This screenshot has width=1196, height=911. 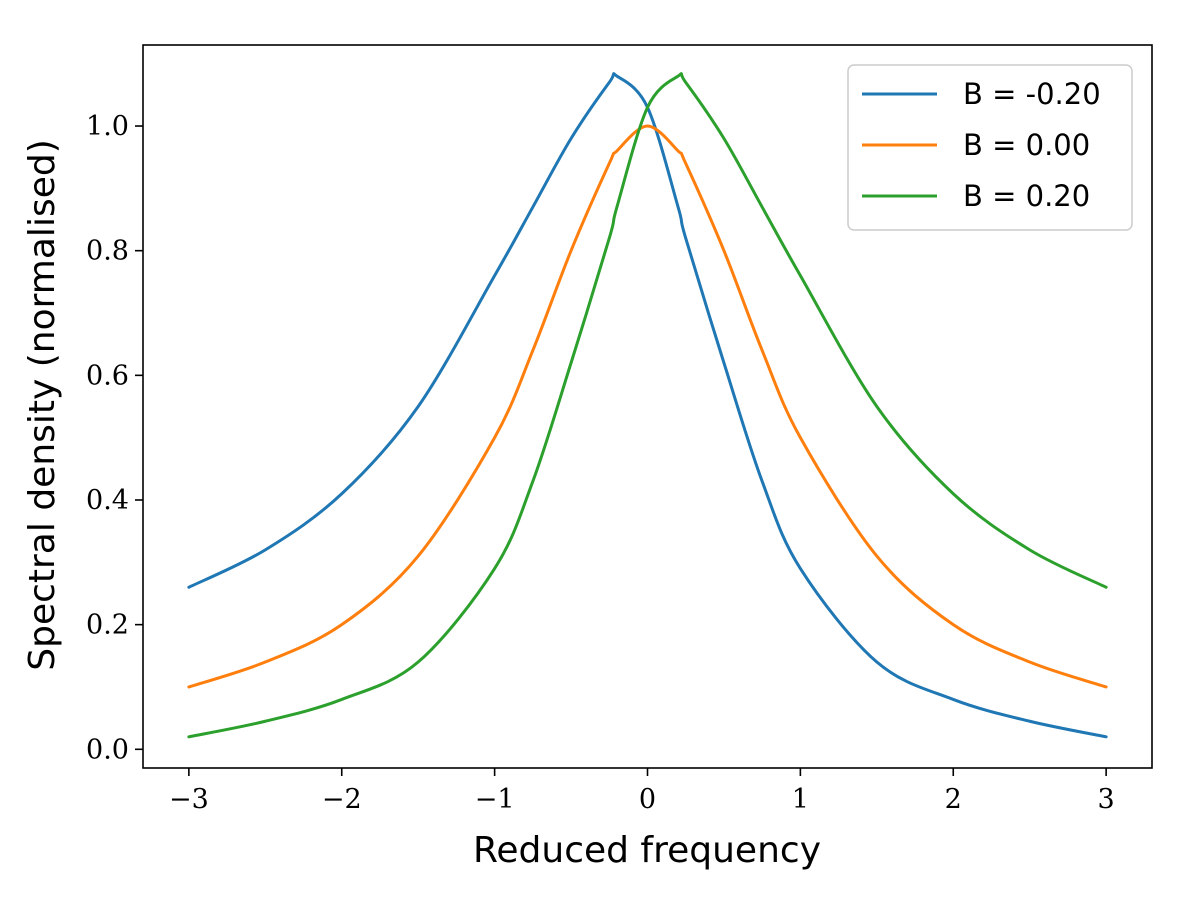 I want to click on y-axis-ticks: 0.0 0.2 0.4 0.6 0.8 1.0, so click(x=114, y=438).